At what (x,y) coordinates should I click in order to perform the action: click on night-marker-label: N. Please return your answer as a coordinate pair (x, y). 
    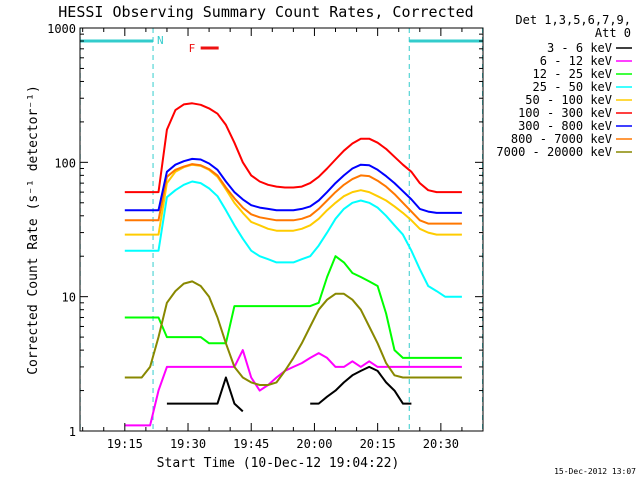
    Looking at the image, I should click on (160, 40).